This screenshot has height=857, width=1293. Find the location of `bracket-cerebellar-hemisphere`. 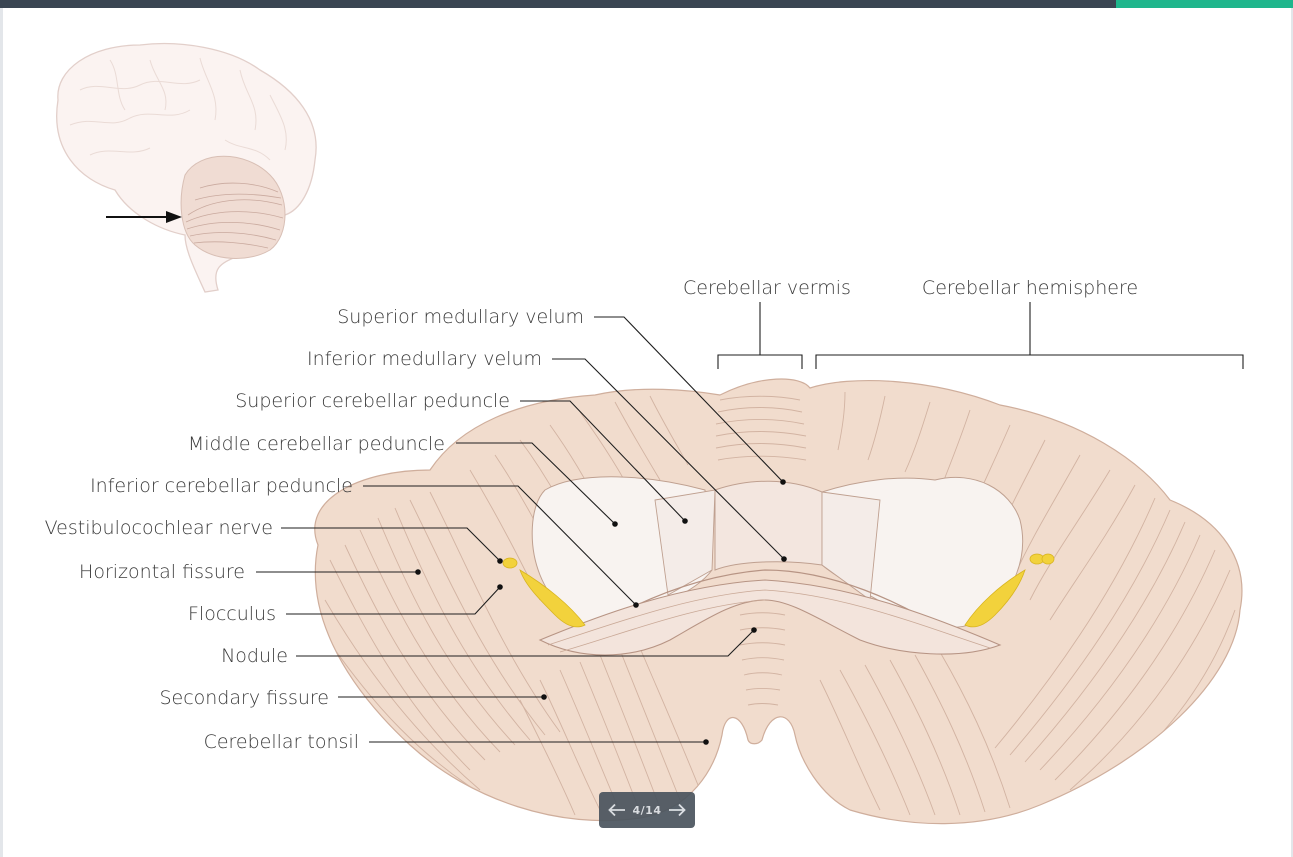

bracket-cerebellar-hemisphere is located at coordinates (1029, 335).